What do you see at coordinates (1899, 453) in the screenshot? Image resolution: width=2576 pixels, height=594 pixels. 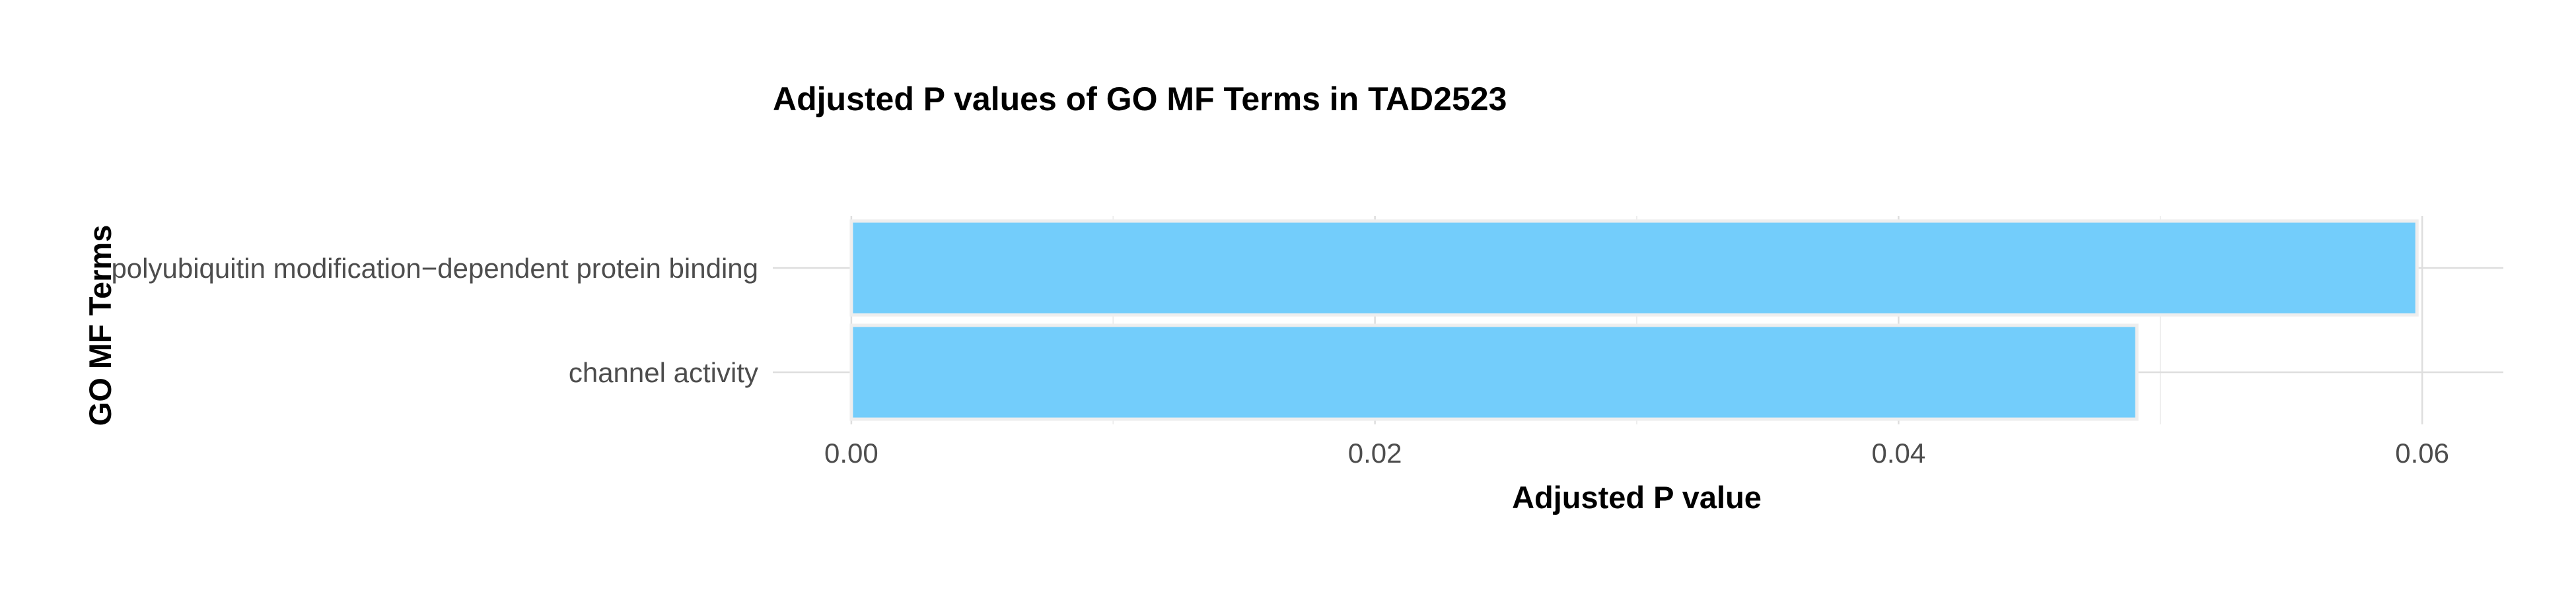 I see `x-tick-label: 0.04` at bounding box center [1899, 453].